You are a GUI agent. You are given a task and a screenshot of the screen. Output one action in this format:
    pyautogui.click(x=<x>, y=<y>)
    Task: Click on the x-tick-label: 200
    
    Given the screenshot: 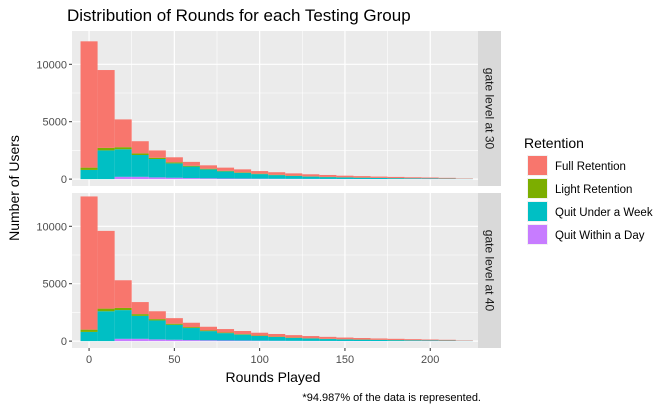 What is the action you would take?
    pyautogui.click(x=430, y=360)
    